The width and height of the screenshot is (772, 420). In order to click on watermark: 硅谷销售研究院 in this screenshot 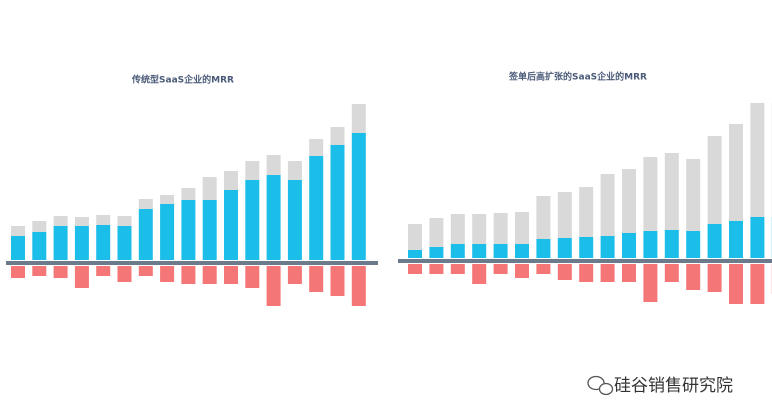, I will do `click(673, 386)`.